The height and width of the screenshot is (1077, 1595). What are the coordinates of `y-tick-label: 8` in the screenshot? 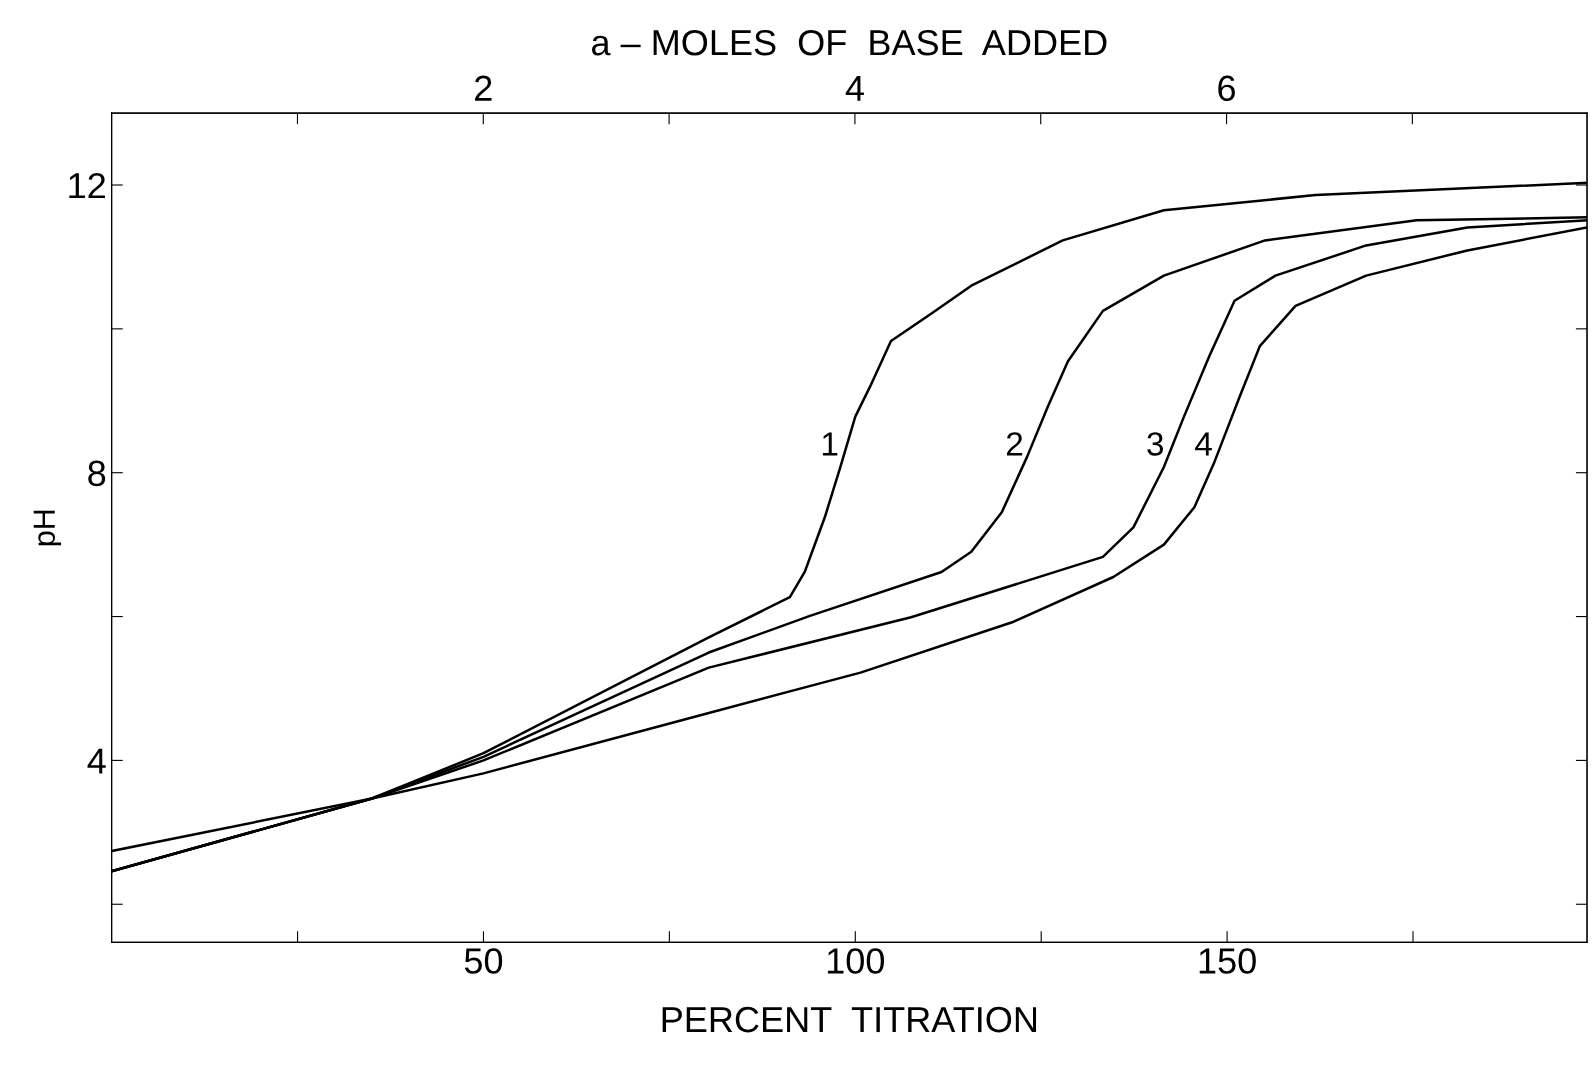 It's located at (97, 473).